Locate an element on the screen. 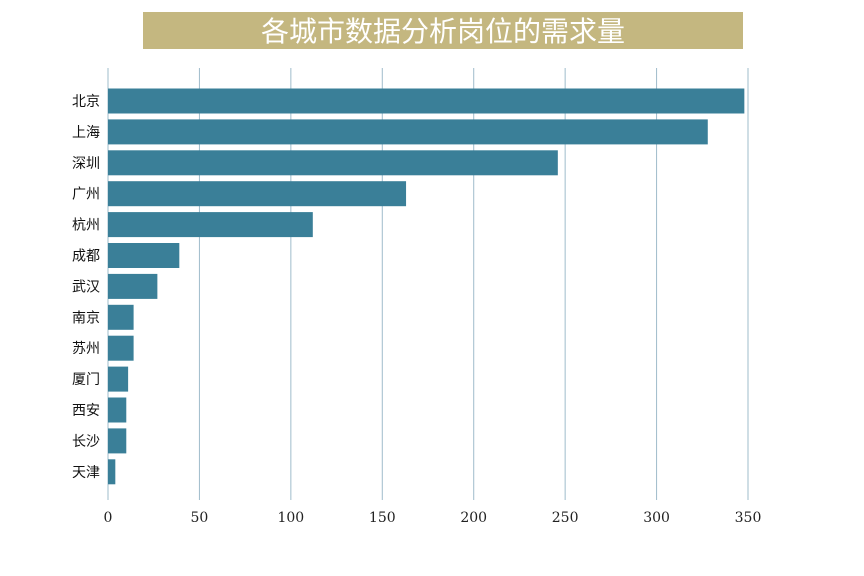 Image resolution: width=864 pixels, height=576 pixels. category-label: 北京 is located at coordinates (86, 102).